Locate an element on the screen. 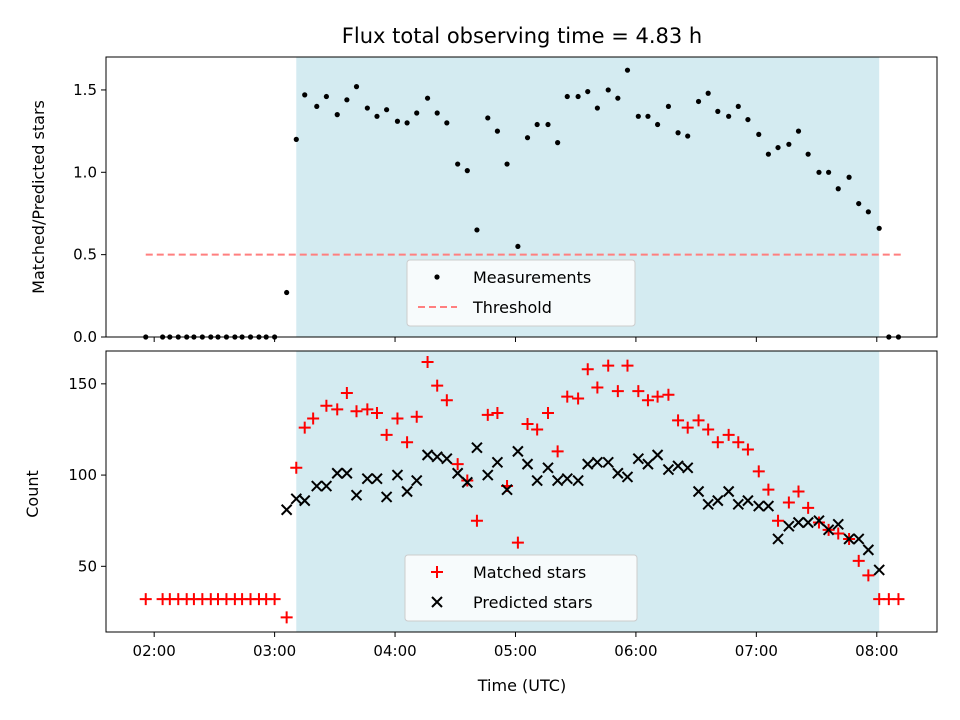  legend-measurements-marker is located at coordinates (437, 277).